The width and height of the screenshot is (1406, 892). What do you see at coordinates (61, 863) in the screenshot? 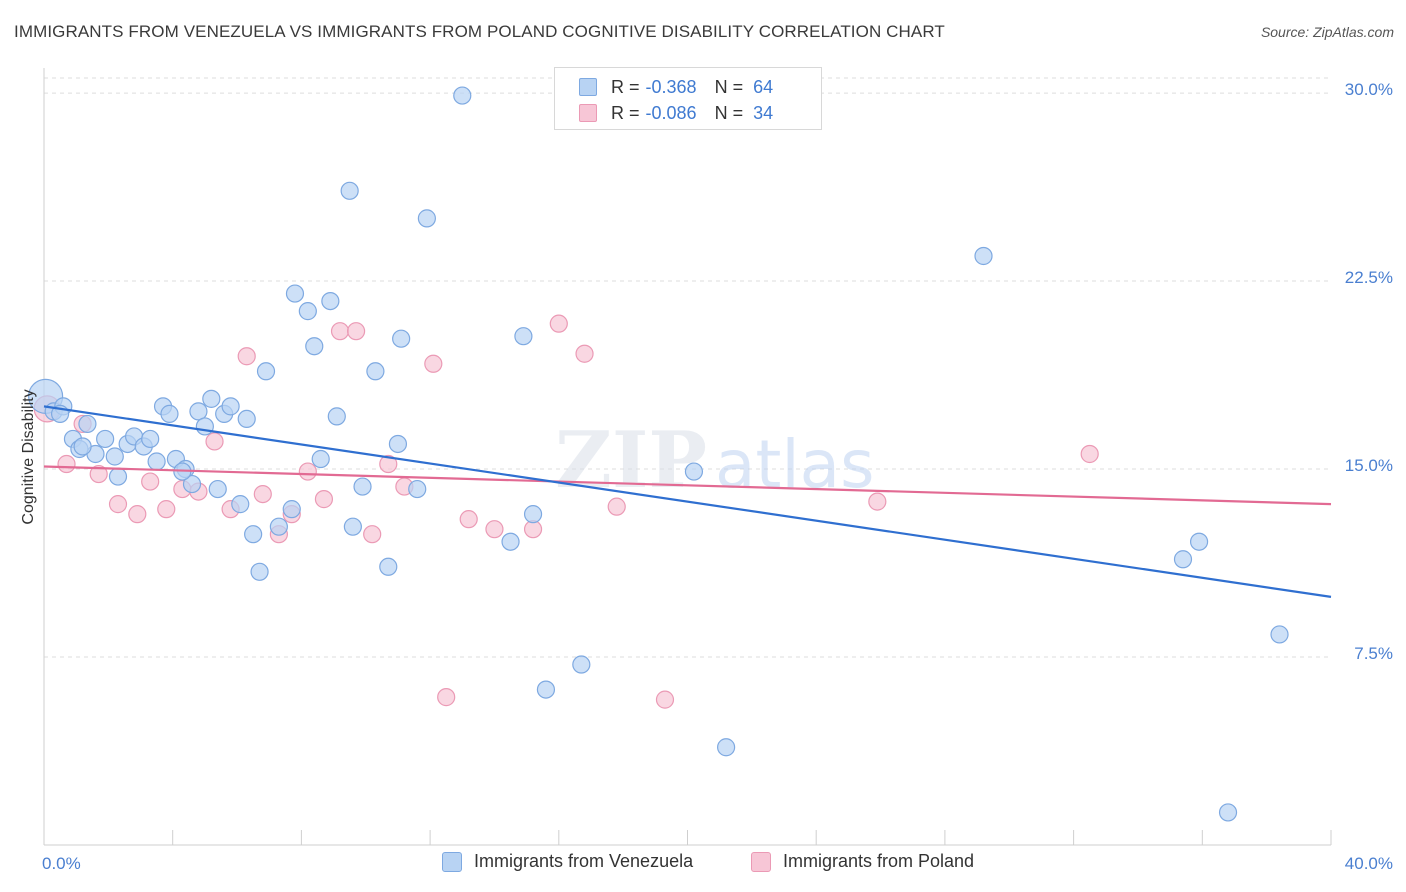
I see `x-tick-label: 0.0%` at bounding box center [61, 863].